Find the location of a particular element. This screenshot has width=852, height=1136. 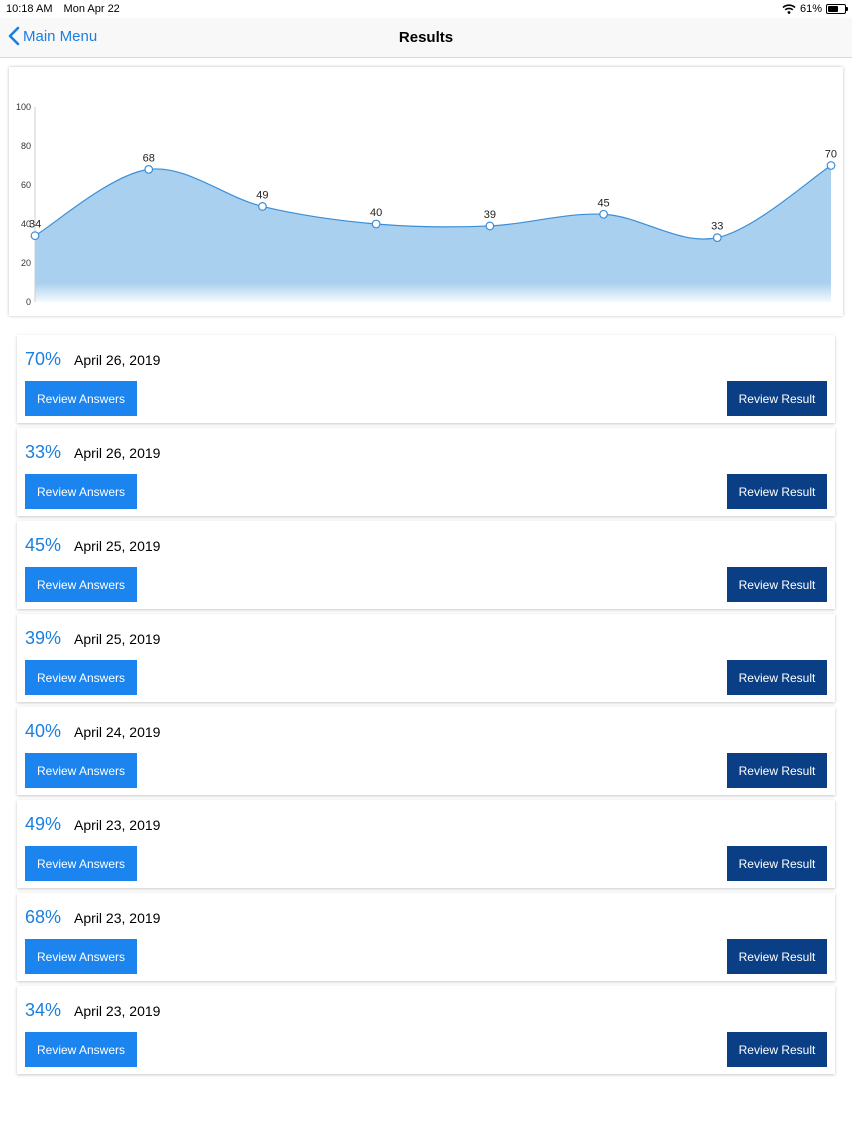

status-time: 10:18 AM is located at coordinates (29, 9).